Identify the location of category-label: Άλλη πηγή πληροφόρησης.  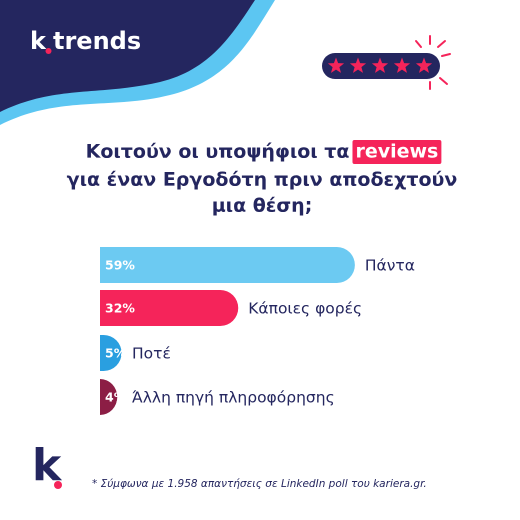
(233, 398).